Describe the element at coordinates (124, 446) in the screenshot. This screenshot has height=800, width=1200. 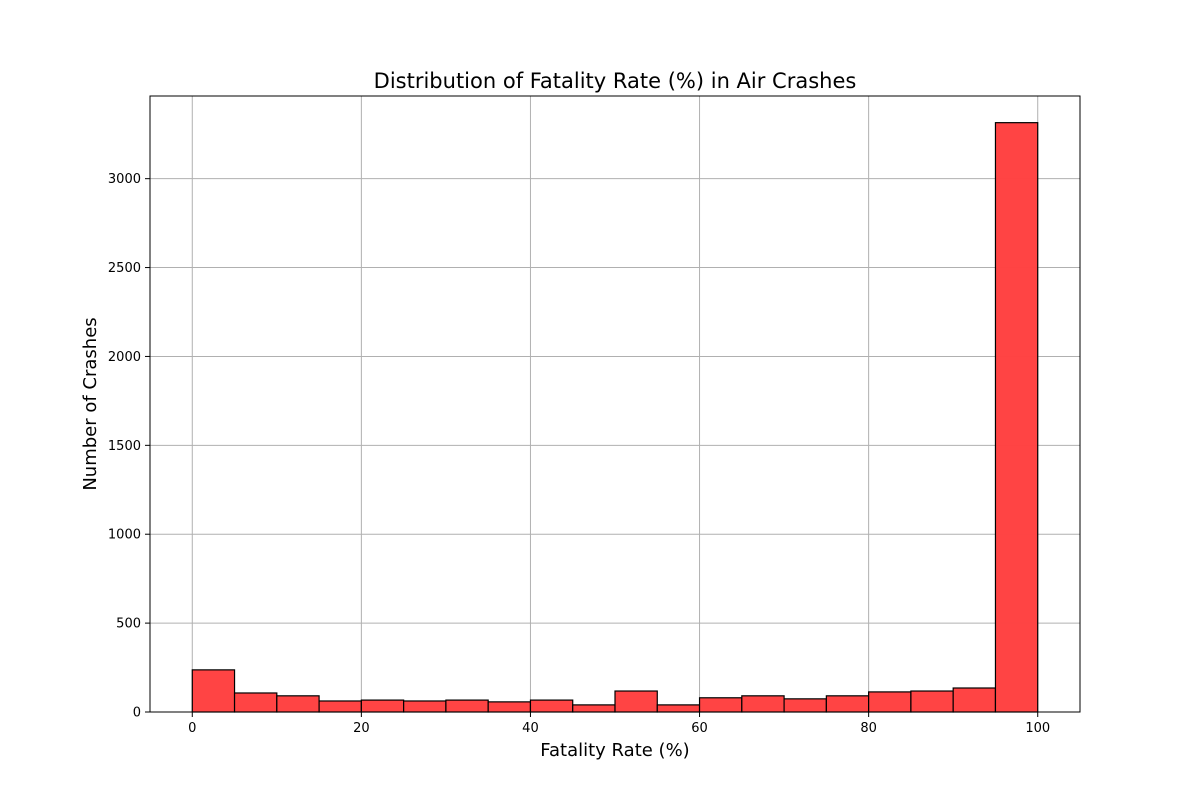
I see `y-tick-label: 1500` at that location.